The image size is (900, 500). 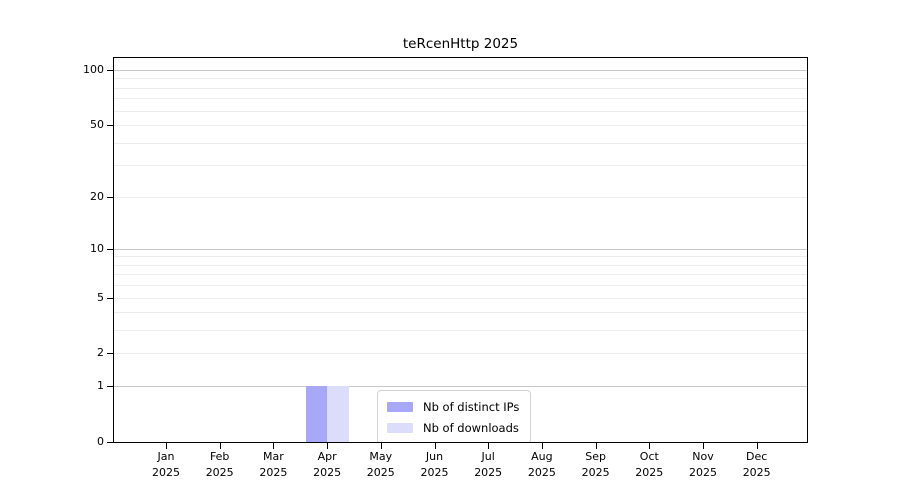 What do you see at coordinates (541, 464) in the screenshot?
I see `x-axis-tick-label: Aug 2025` at bounding box center [541, 464].